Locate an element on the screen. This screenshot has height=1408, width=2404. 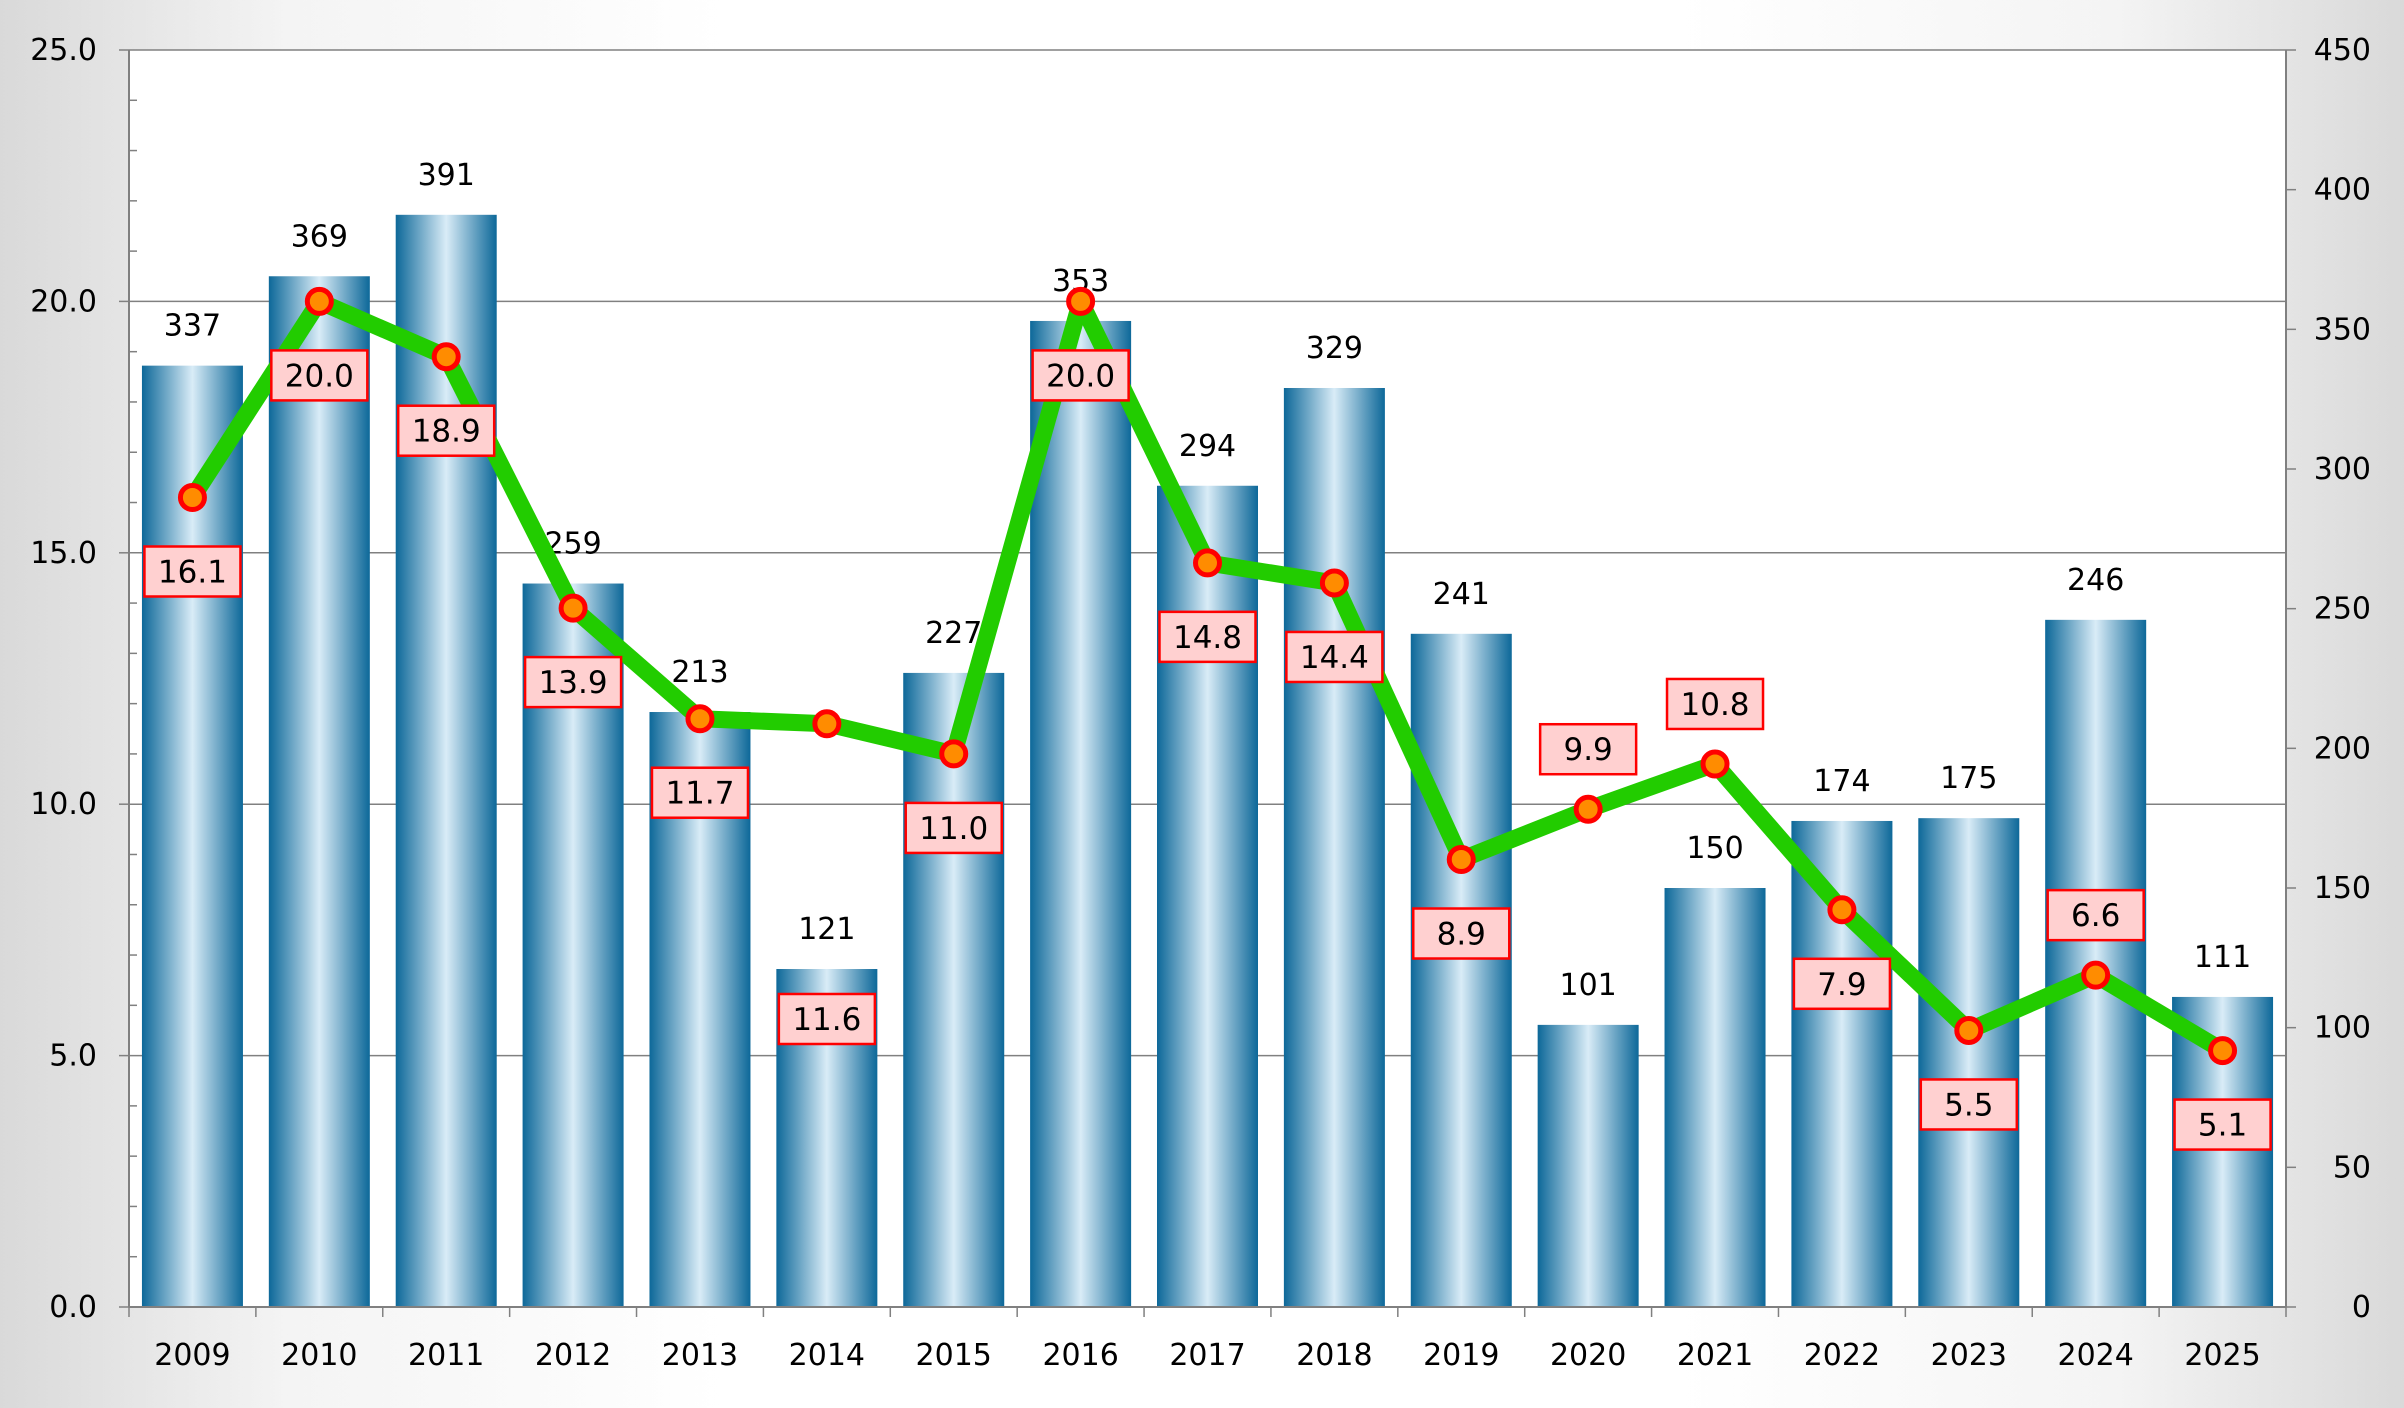
bar-label-2024: 246 is located at coordinates (2095, 580).